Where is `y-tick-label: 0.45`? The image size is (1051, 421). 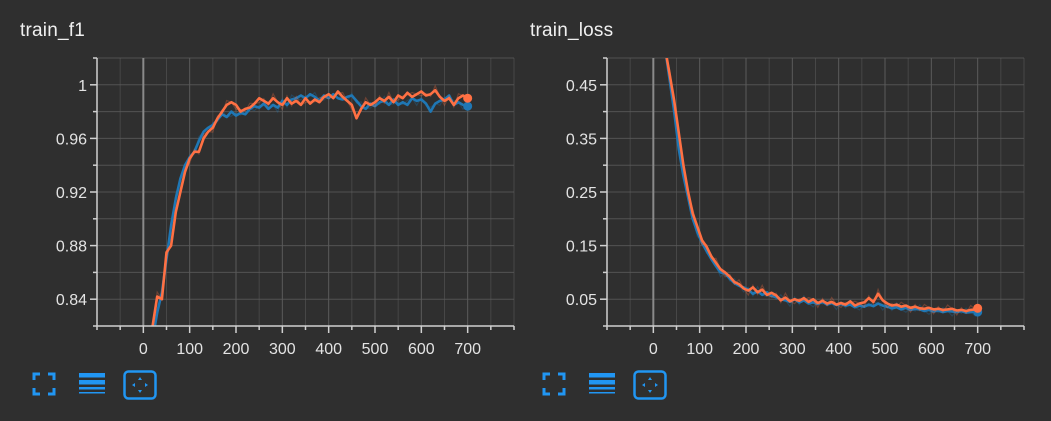
y-tick-label: 0.45 is located at coordinates (581, 86).